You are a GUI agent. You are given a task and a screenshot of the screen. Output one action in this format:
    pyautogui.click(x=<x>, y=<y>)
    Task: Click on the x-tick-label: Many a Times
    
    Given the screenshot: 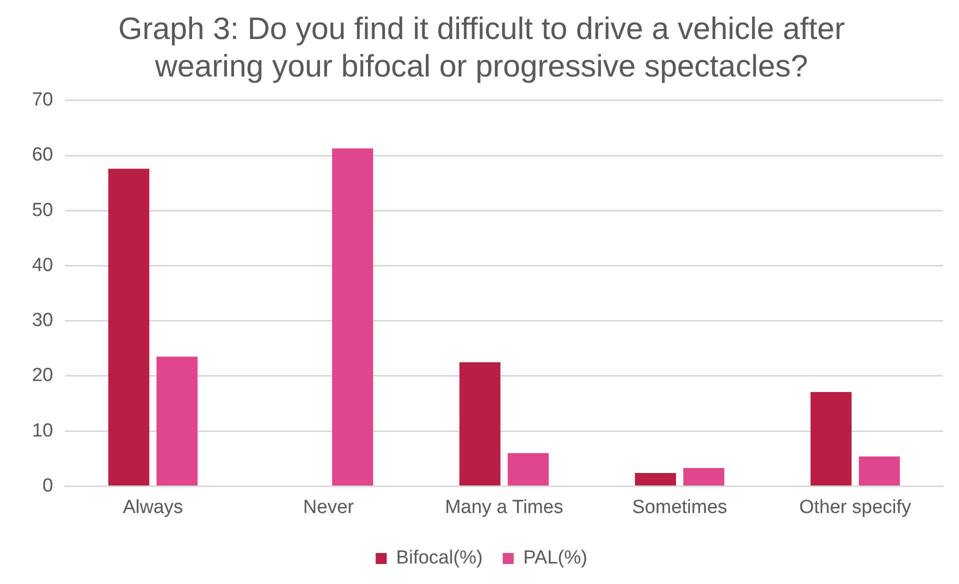 What is the action you would take?
    pyautogui.click(x=504, y=507)
    